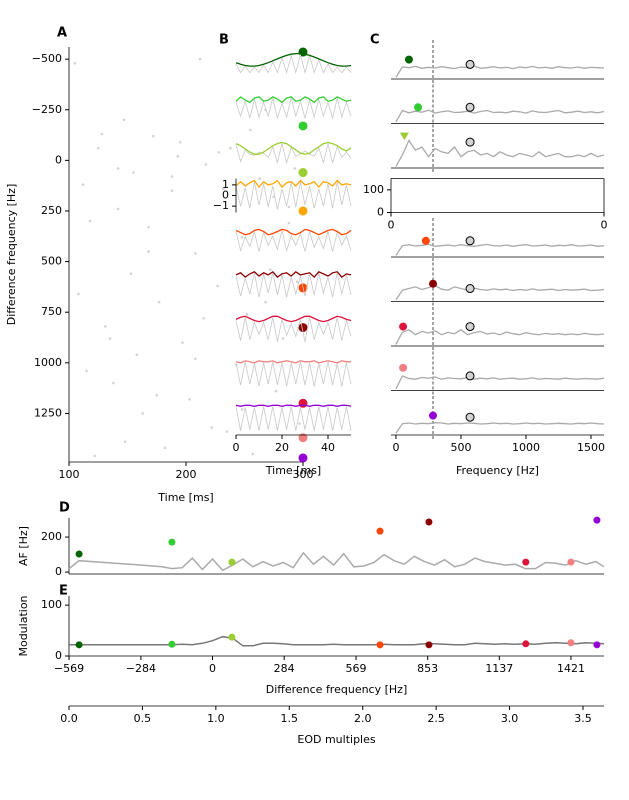 This screenshot has height=800, width=629. Describe the element at coordinates (497, 470) in the screenshot. I see `x-axis-label: Frequency [Hz]` at that location.